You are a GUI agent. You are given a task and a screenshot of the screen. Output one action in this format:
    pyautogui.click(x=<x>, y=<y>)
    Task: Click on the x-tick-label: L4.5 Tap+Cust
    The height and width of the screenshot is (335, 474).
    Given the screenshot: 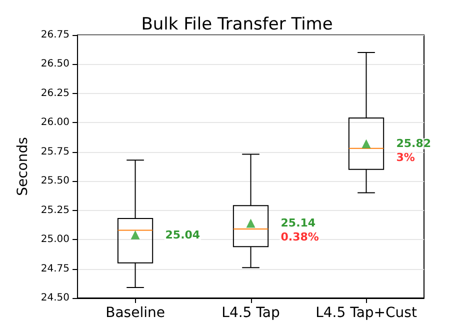 What is the action you would take?
    pyautogui.click(x=367, y=313)
    